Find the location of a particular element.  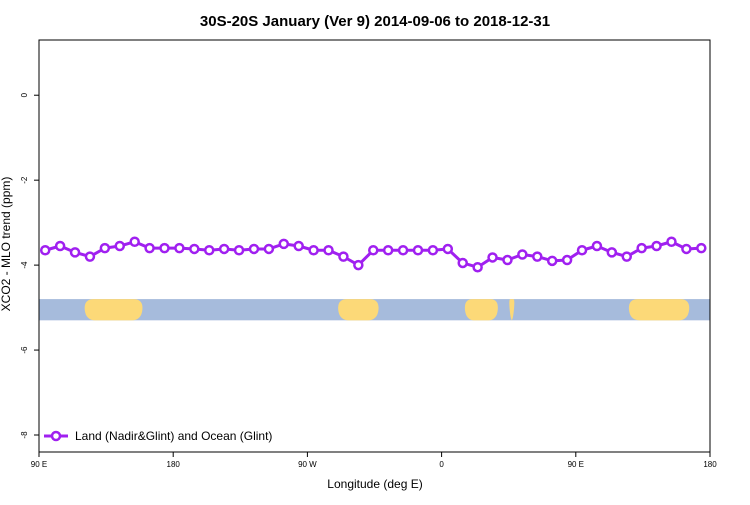

legend: Land (Nadir&Glint) and Ocean (Glint) is located at coordinates (158, 436).